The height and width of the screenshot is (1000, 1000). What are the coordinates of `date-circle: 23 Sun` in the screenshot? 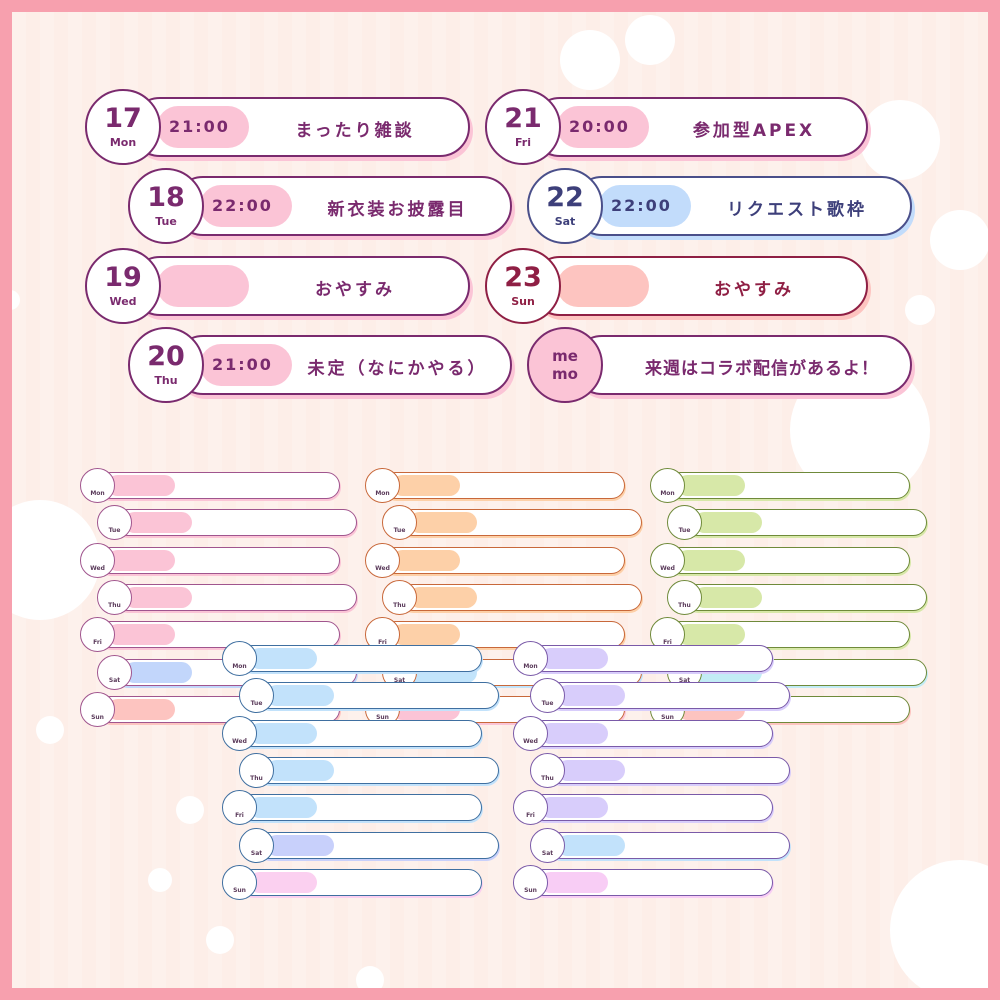 It's located at (523, 286).